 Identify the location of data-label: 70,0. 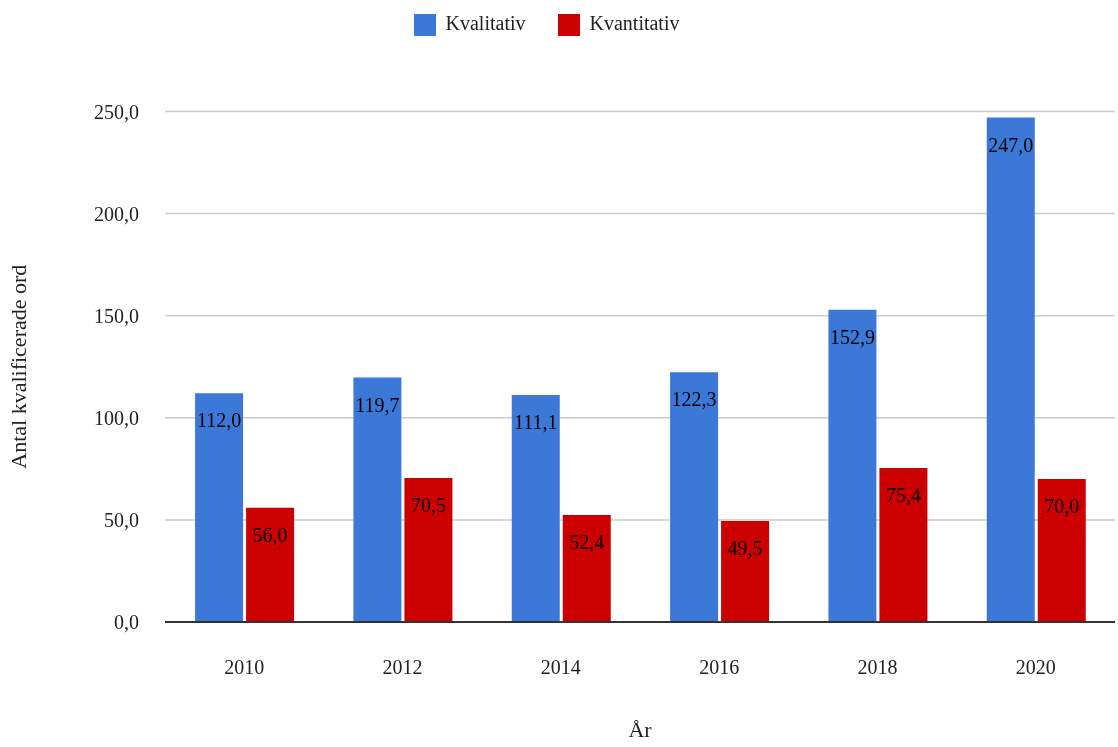
(1062, 506).